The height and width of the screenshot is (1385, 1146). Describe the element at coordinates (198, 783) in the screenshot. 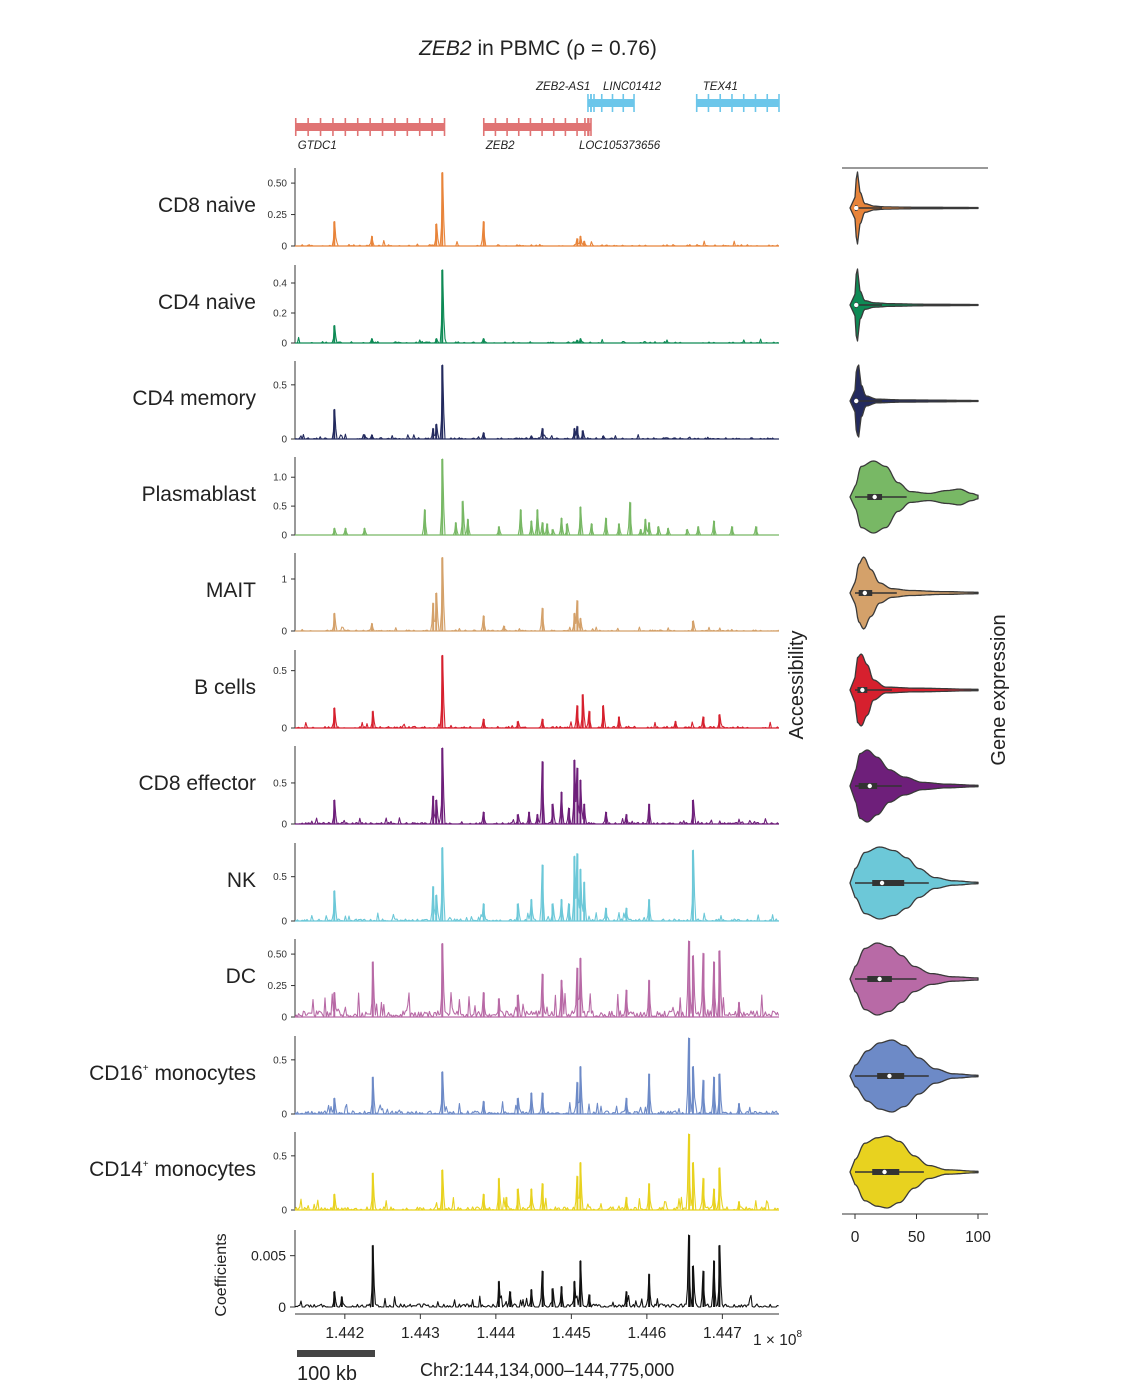

I see `track-label: CD8 effector` at that location.